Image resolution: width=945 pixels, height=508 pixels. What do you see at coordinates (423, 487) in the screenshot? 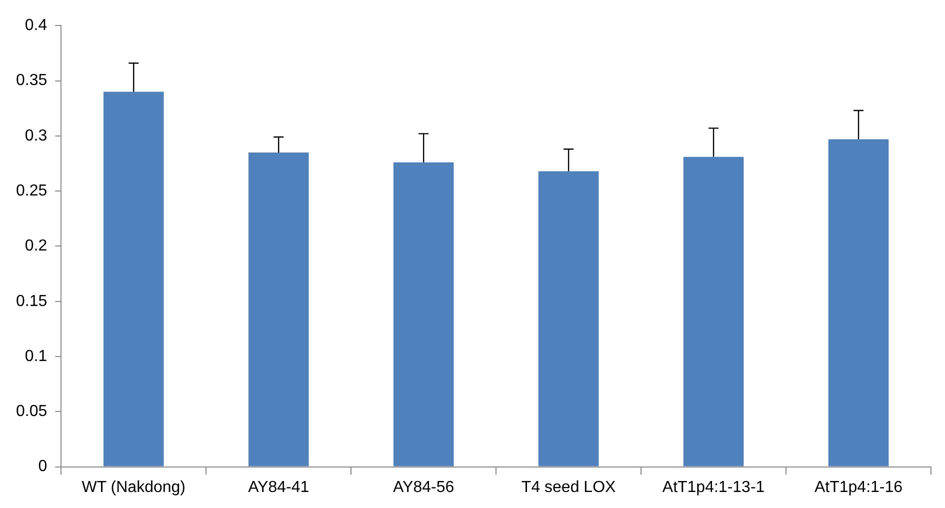
I see `x-tick-label: AY84-56` at bounding box center [423, 487].